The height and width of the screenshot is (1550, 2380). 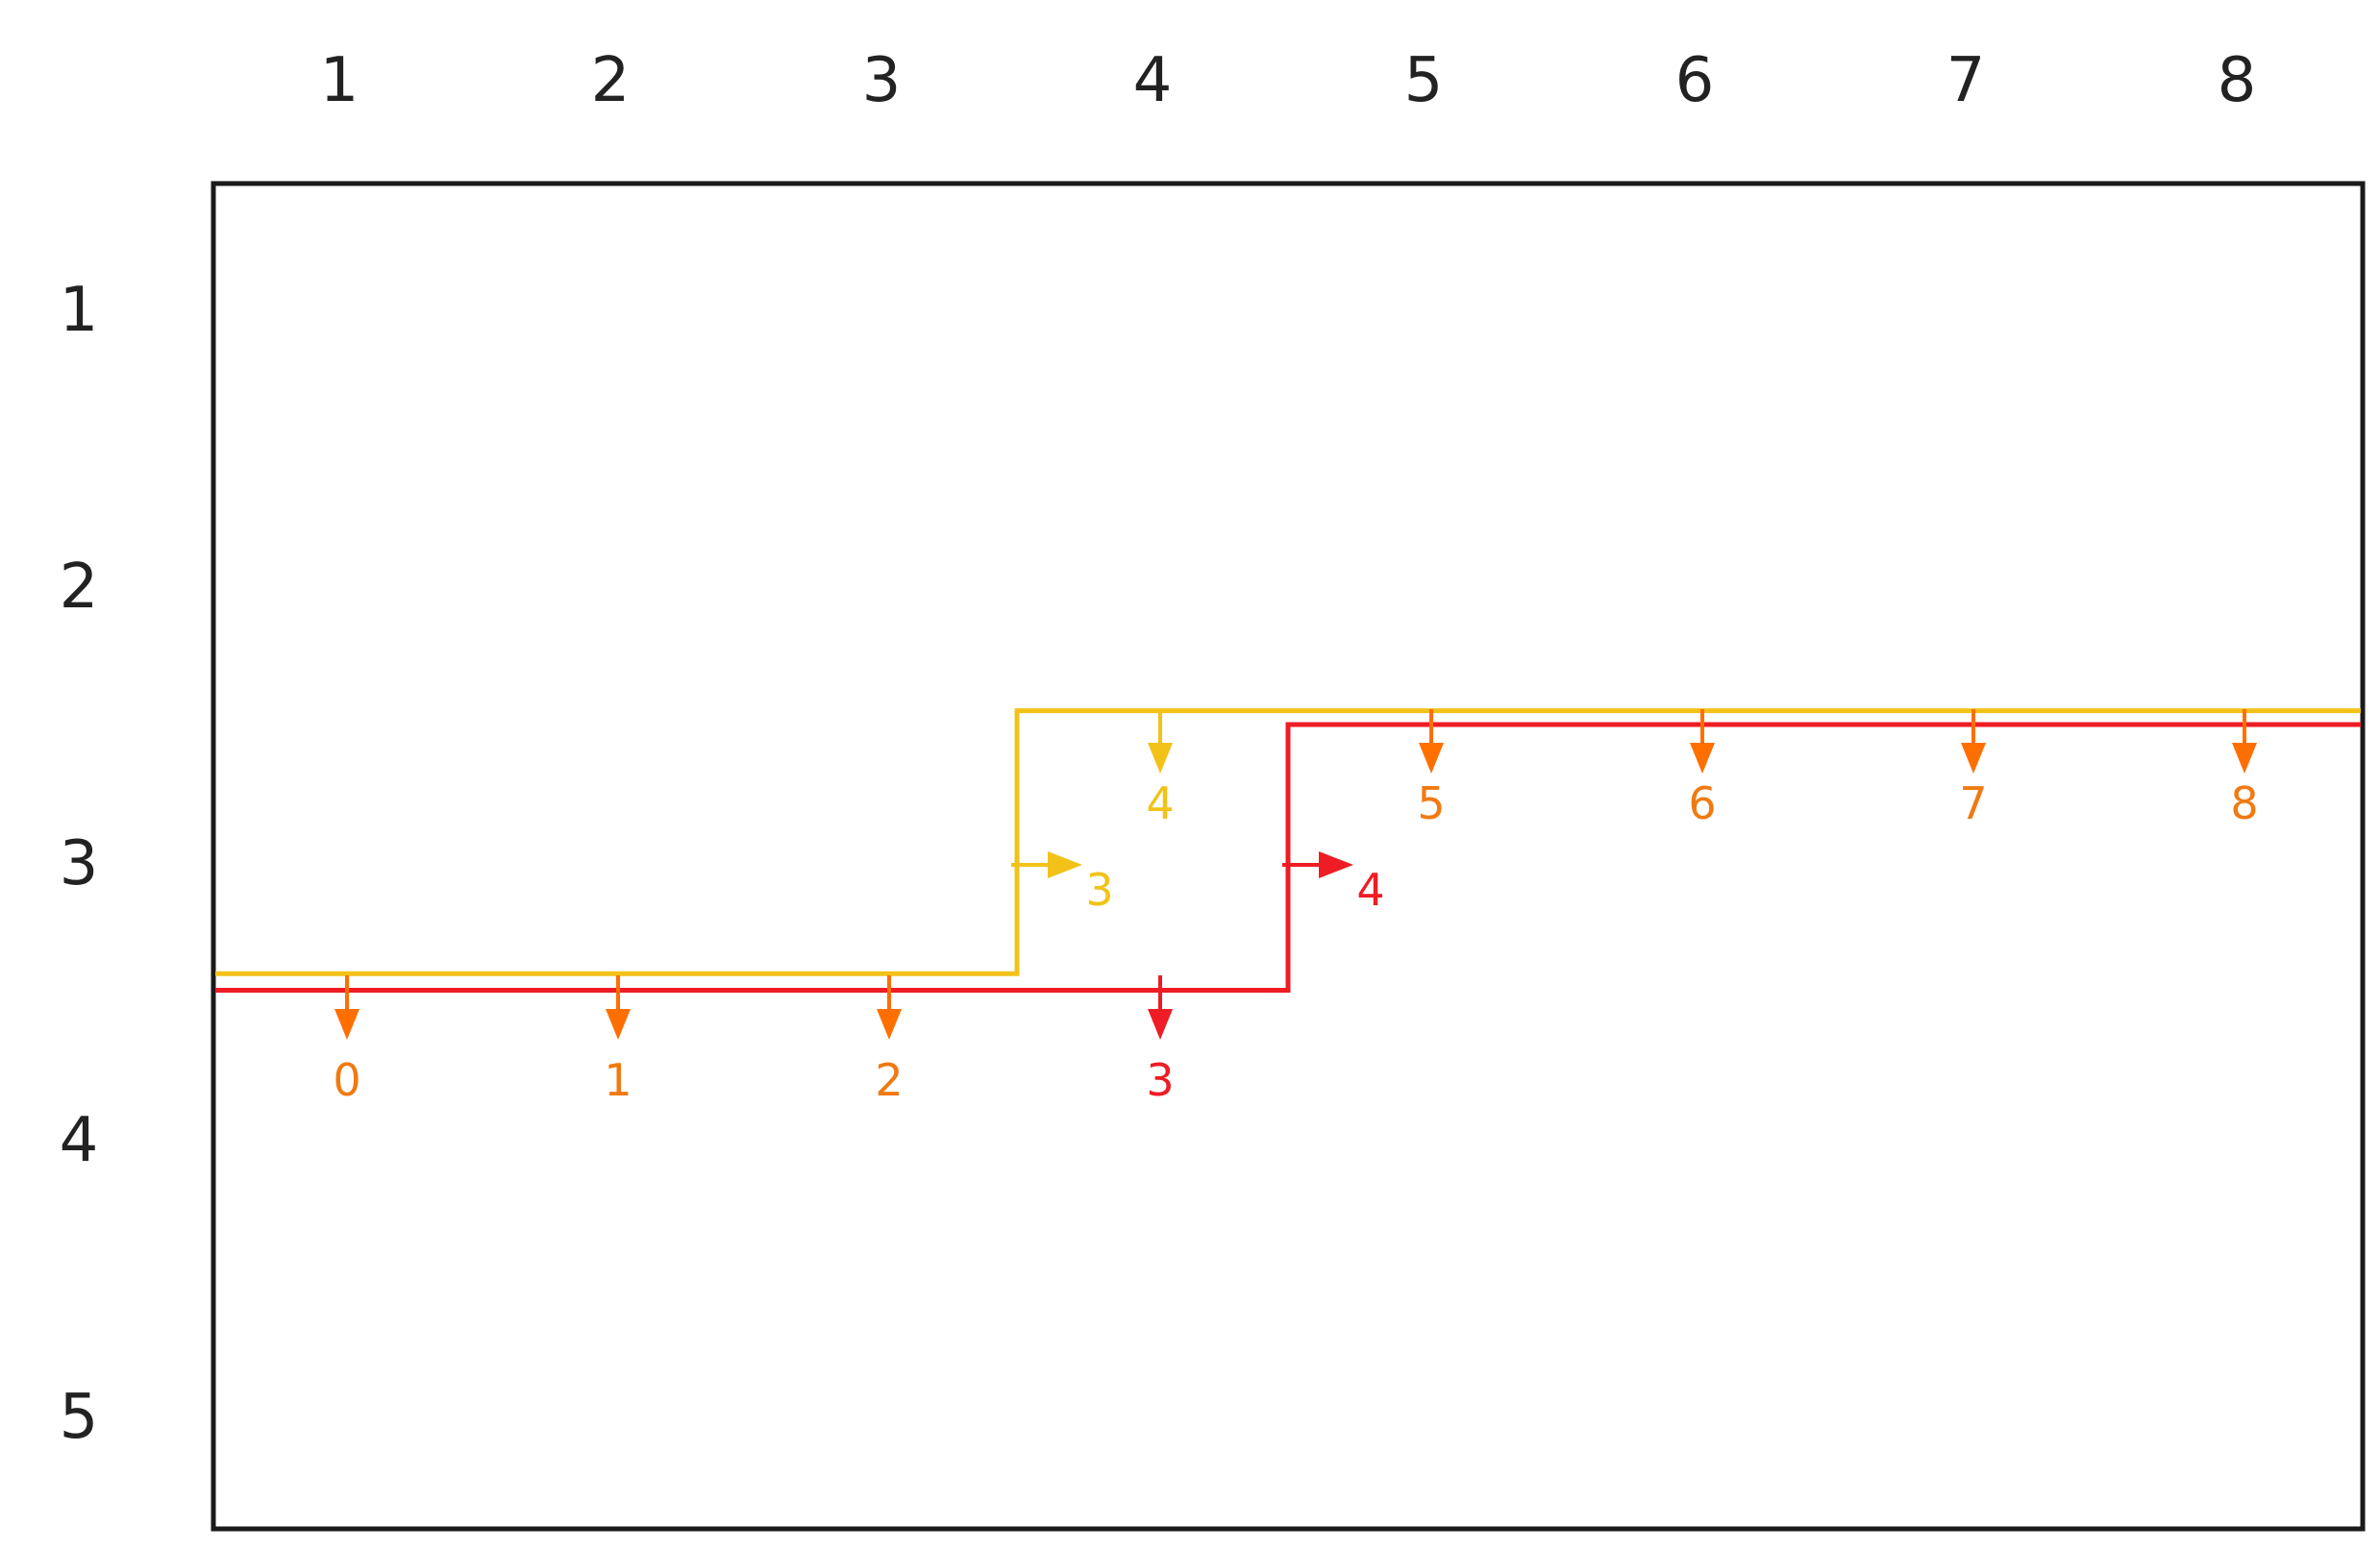 I want to click on step-marker-6: 6, so click(x=1703, y=769).